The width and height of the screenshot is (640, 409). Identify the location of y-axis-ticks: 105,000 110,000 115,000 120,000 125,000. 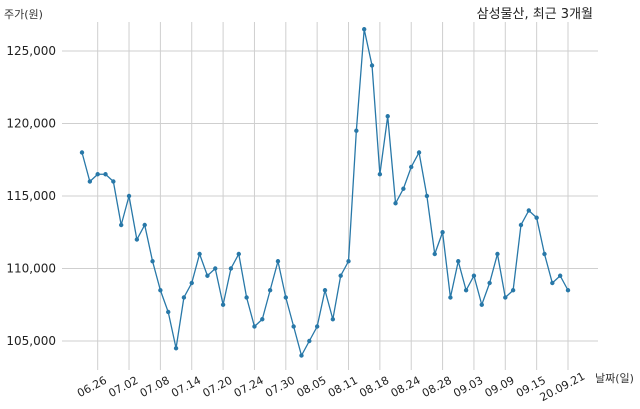
(31, 196).